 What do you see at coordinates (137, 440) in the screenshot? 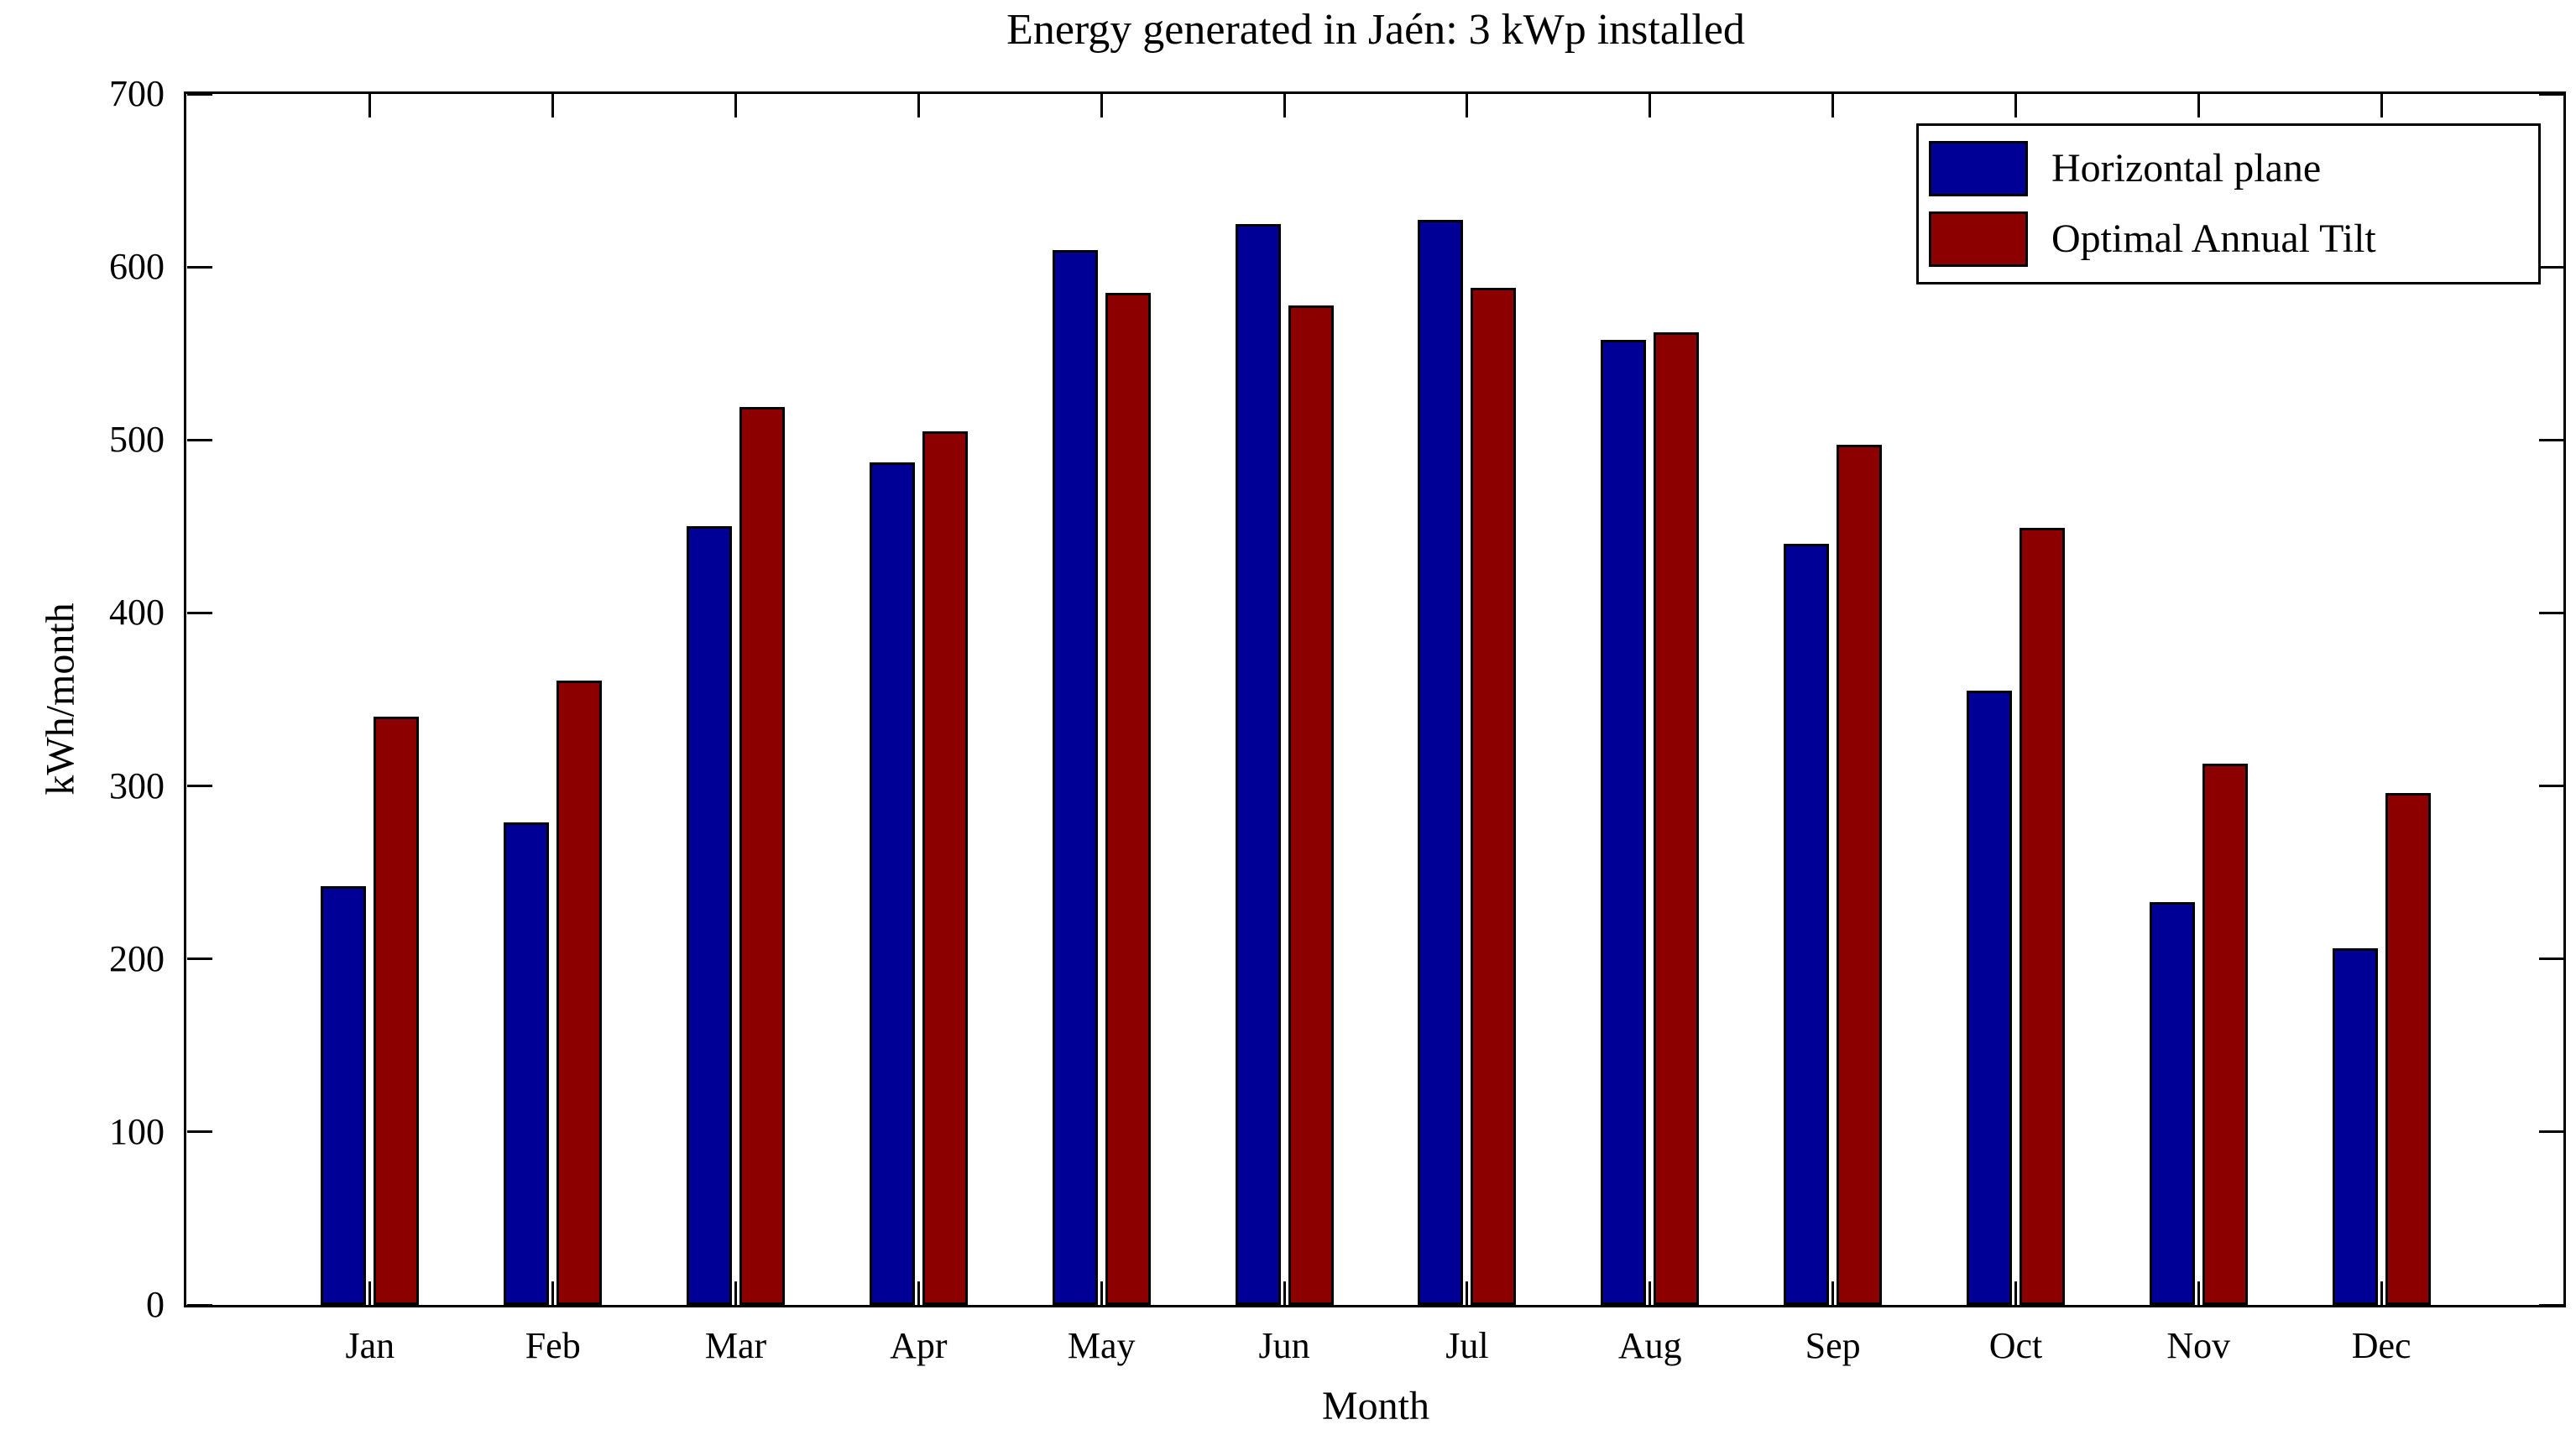
I see `y-tick-label-500: 500` at bounding box center [137, 440].